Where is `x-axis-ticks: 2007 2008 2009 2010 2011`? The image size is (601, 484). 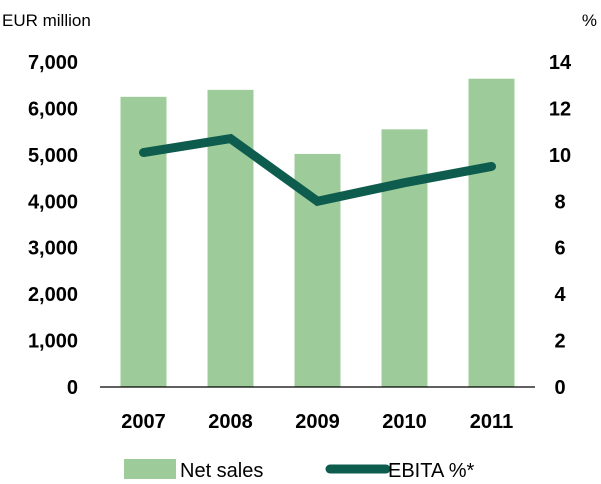 x-axis-ticks: 2007 2008 2009 2010 2011 is located at coordinates (317, 422).